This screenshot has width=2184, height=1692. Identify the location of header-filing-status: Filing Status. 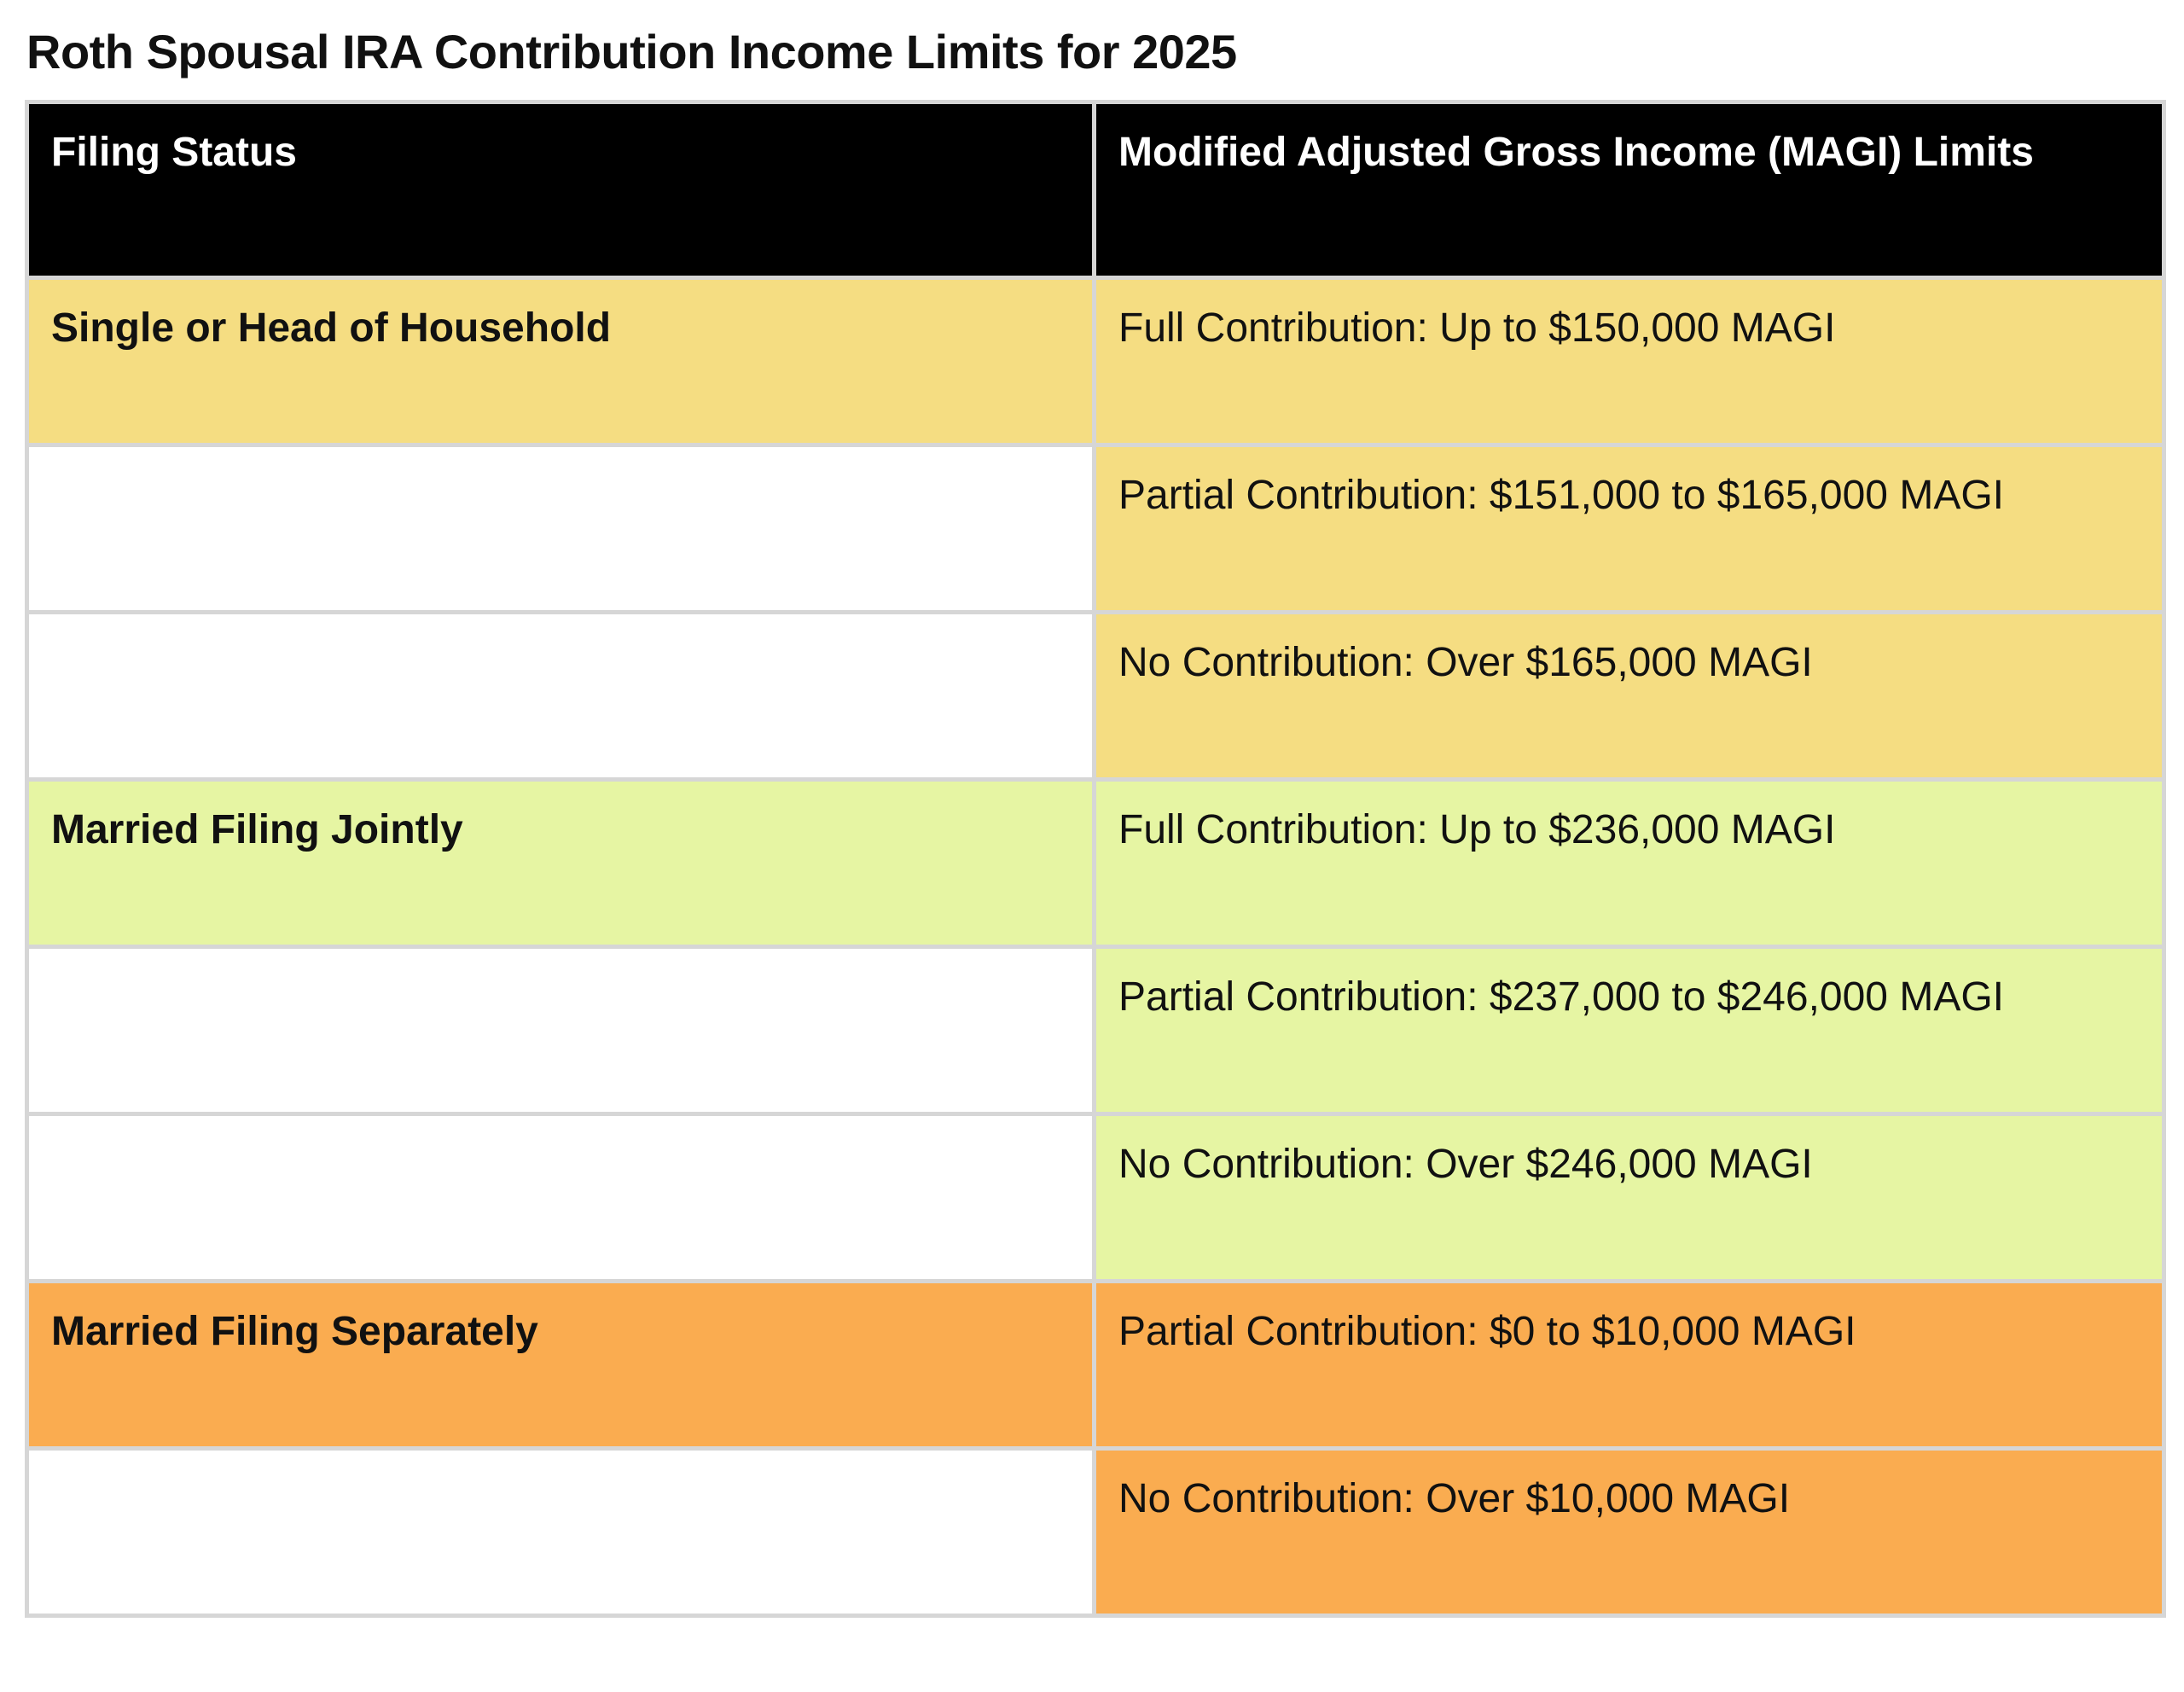
(561, 190).